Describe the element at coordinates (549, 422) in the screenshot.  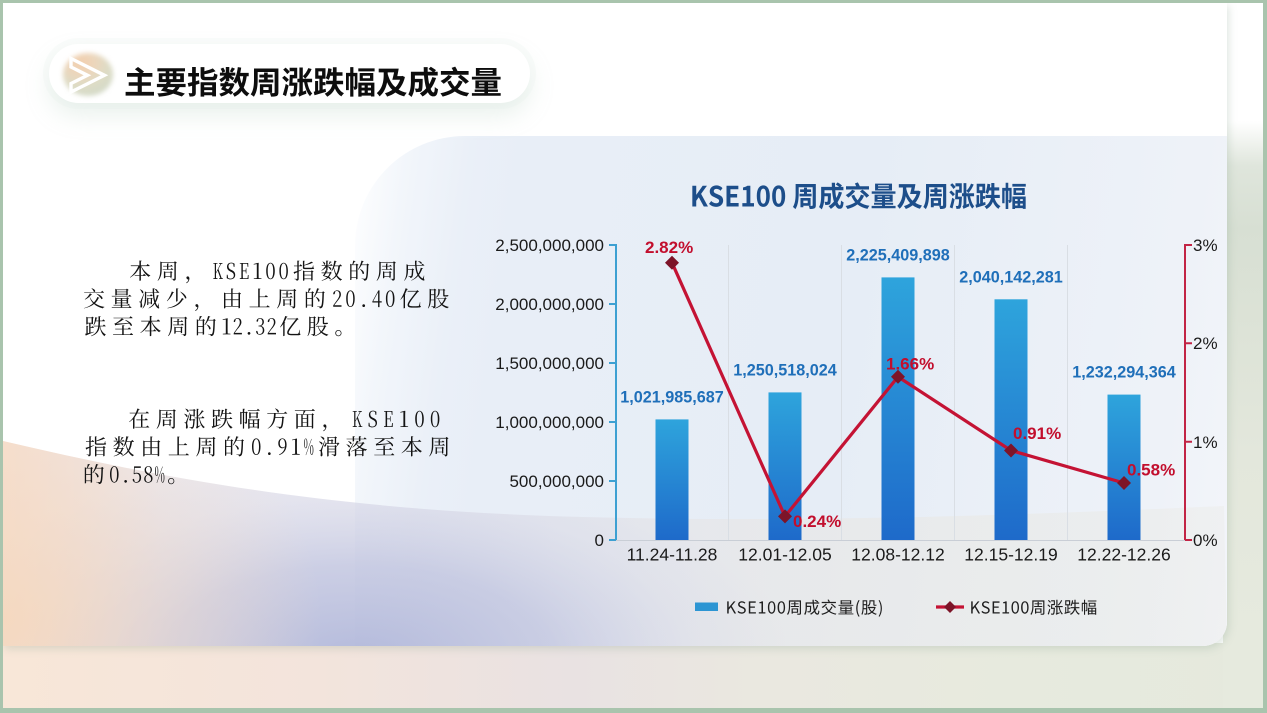
I see `svg-text: 1,000,000,000` at that location.